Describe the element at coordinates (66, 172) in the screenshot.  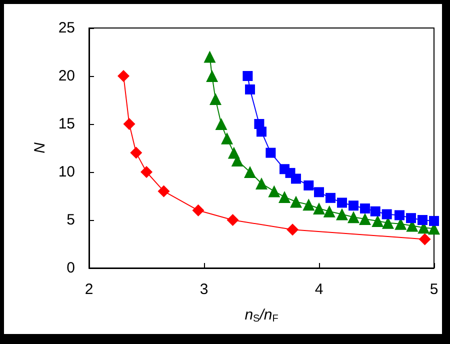
I see `y-tick-label: 10` at that location.